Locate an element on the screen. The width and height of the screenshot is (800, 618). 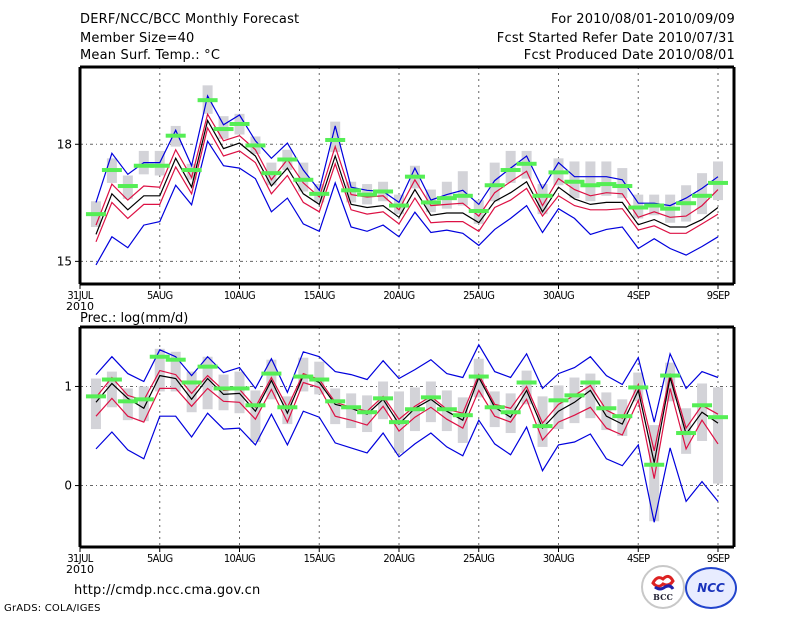
temp-xtick-label: 20AUG is located at coordinates (398, 295).